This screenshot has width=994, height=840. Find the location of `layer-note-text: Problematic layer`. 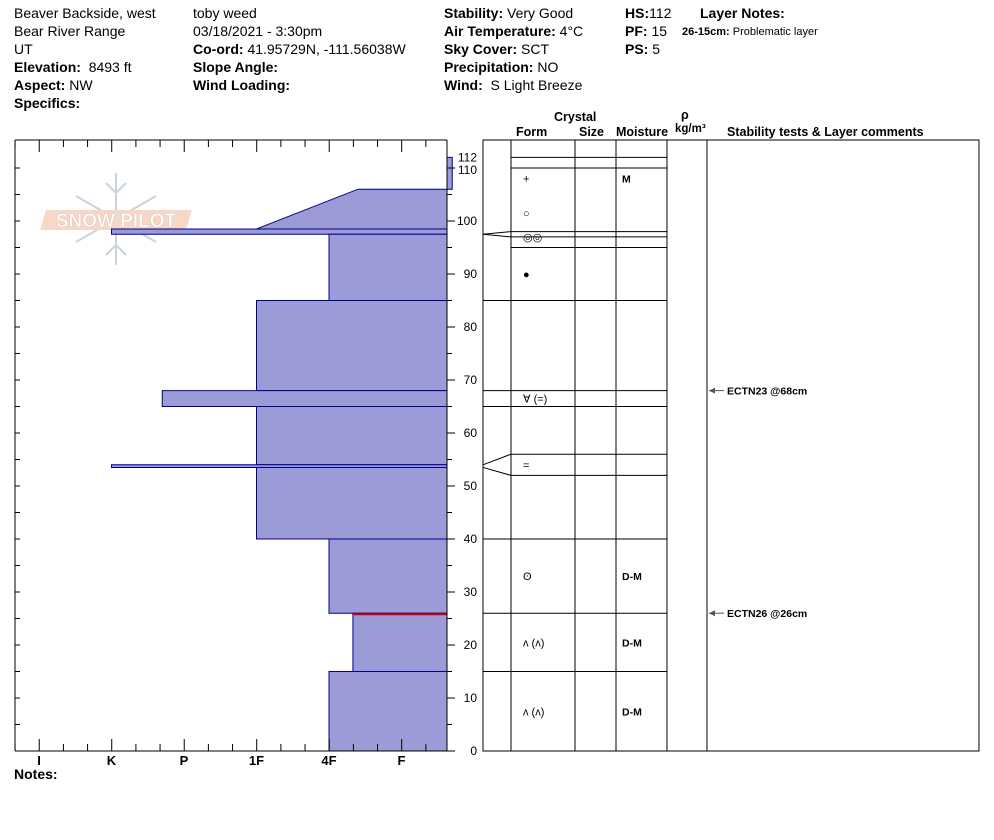

layer-note-text: Problematic layer is located at coordinates (775, 32).